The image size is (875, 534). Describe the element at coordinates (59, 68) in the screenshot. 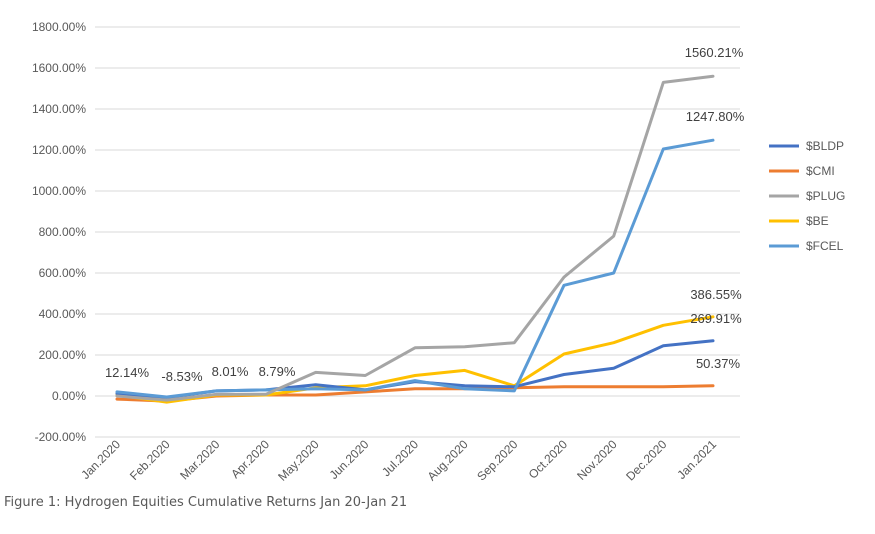

I see `y-tick-label: 1600.00%` at that location.